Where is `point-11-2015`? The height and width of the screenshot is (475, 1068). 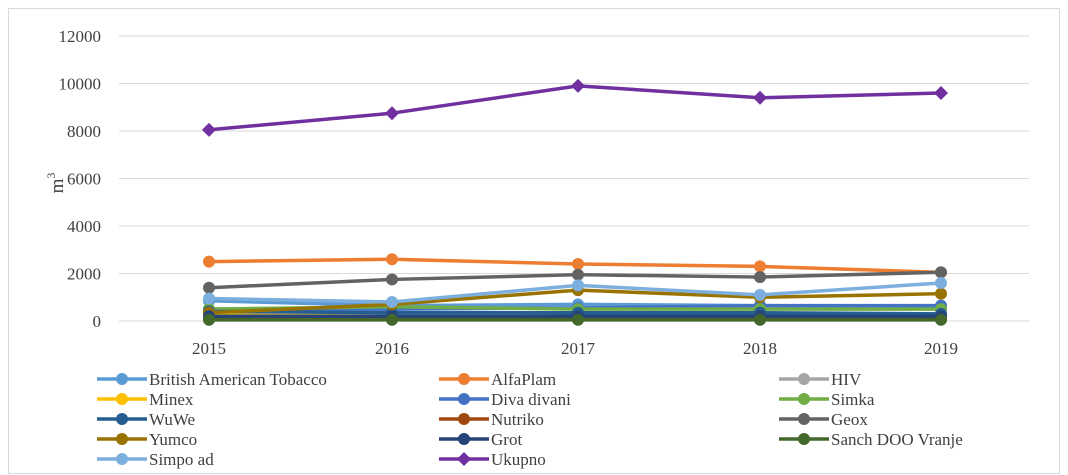
point-11-2015 is located at coordinates (209, 319).